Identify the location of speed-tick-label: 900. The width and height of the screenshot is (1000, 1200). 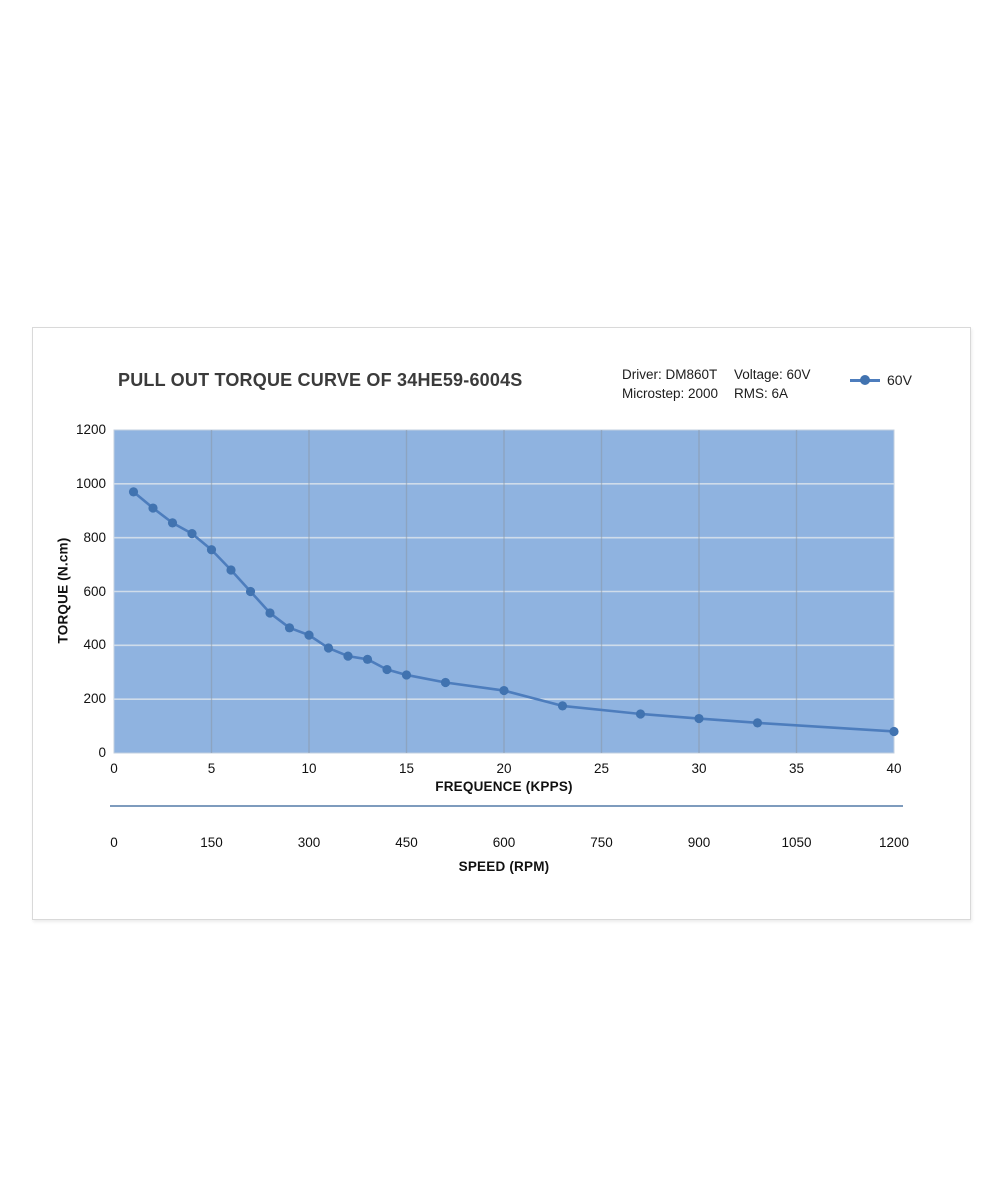
(699, 842).